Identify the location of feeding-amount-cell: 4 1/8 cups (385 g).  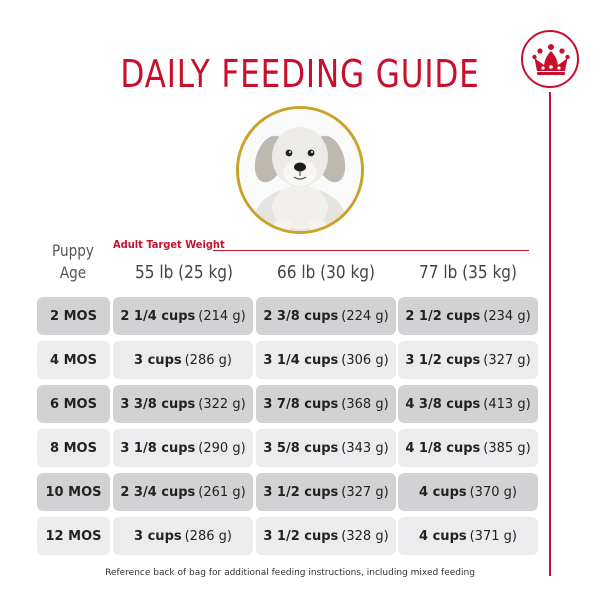
(468, 448).